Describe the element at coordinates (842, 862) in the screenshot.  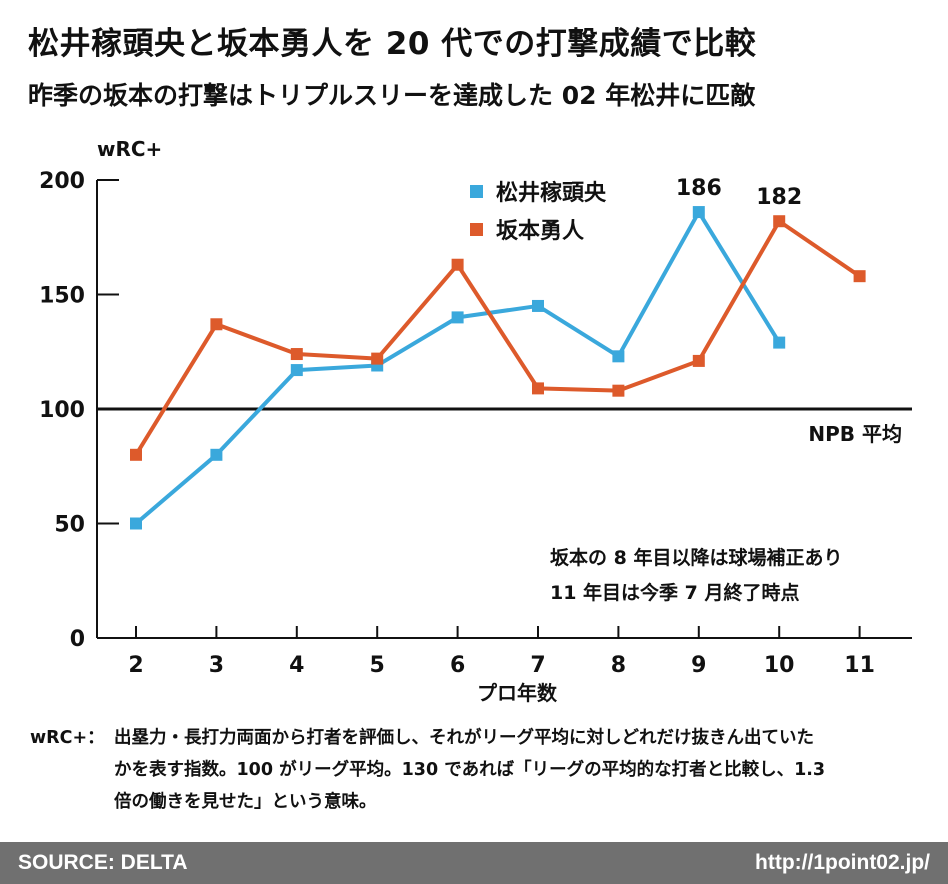
I see `source-url: http://1point02.jp/` at that location.